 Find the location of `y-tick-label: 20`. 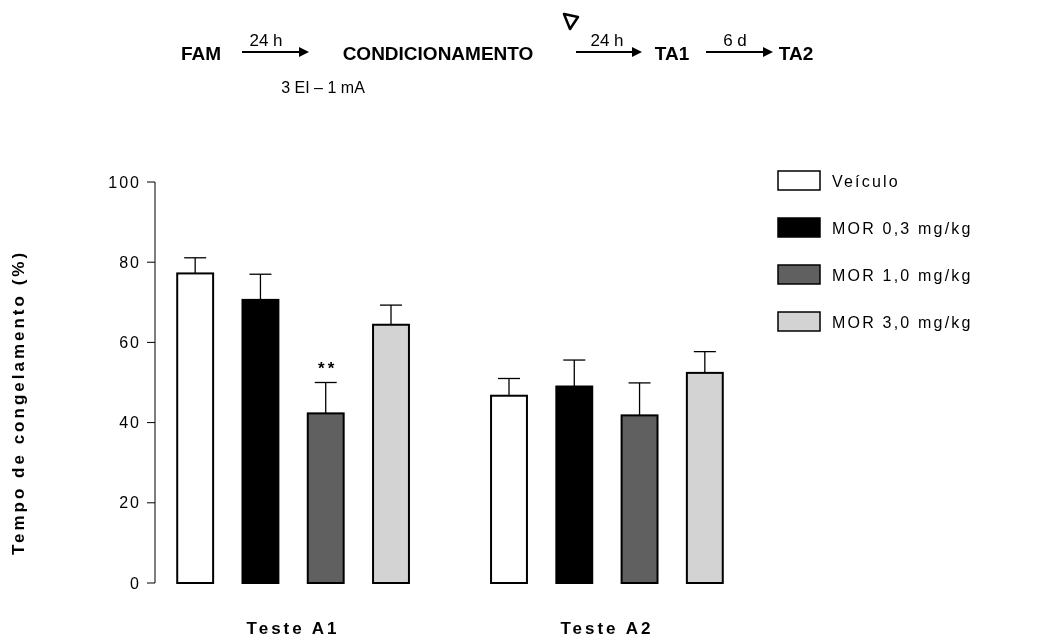

y-tick-label: 20 is located at coordinates (130, 503).